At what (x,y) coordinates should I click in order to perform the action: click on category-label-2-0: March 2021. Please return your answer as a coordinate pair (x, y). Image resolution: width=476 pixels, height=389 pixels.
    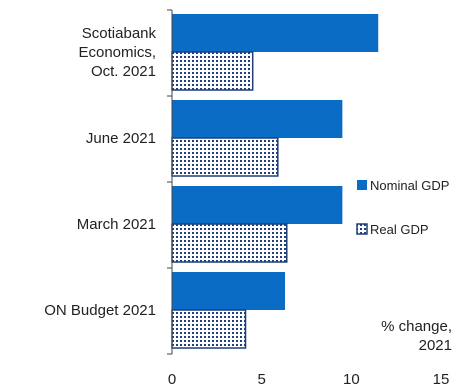
    Looking at the image, I should click on (116, 224).